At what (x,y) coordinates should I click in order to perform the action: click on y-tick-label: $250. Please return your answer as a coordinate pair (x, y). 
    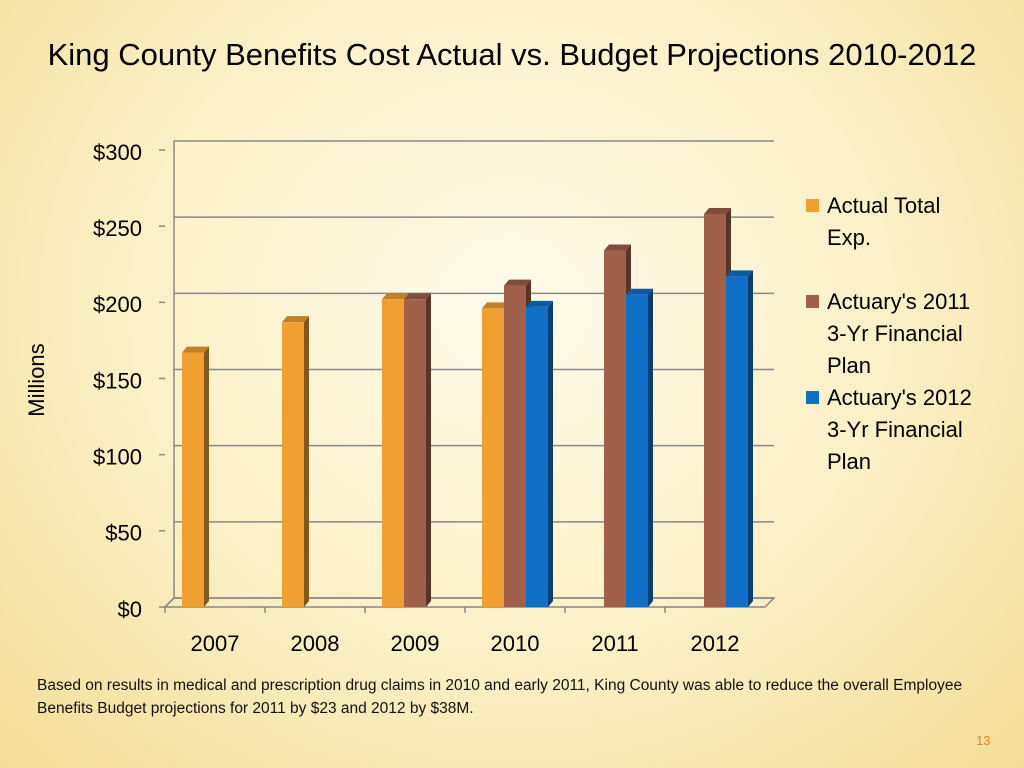
    Looking at the image, I should click on (117, 228).